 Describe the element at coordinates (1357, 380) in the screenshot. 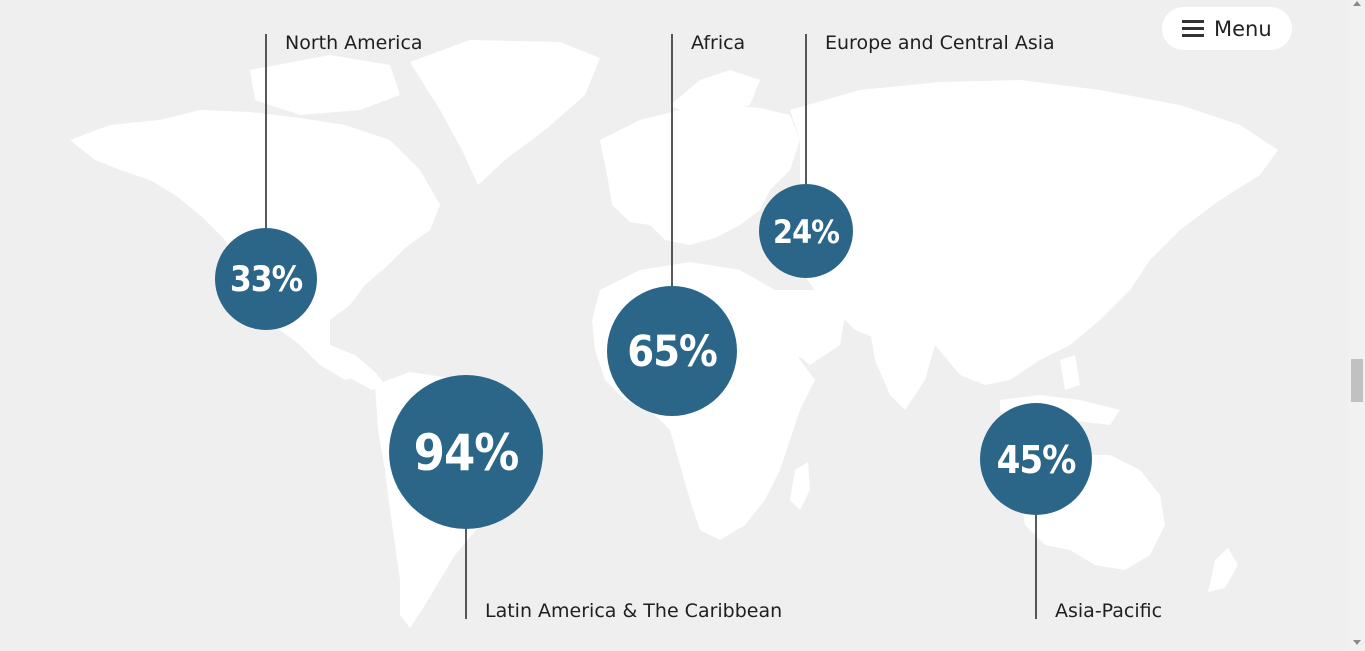

I see `scrollbar-thumb` at that location.